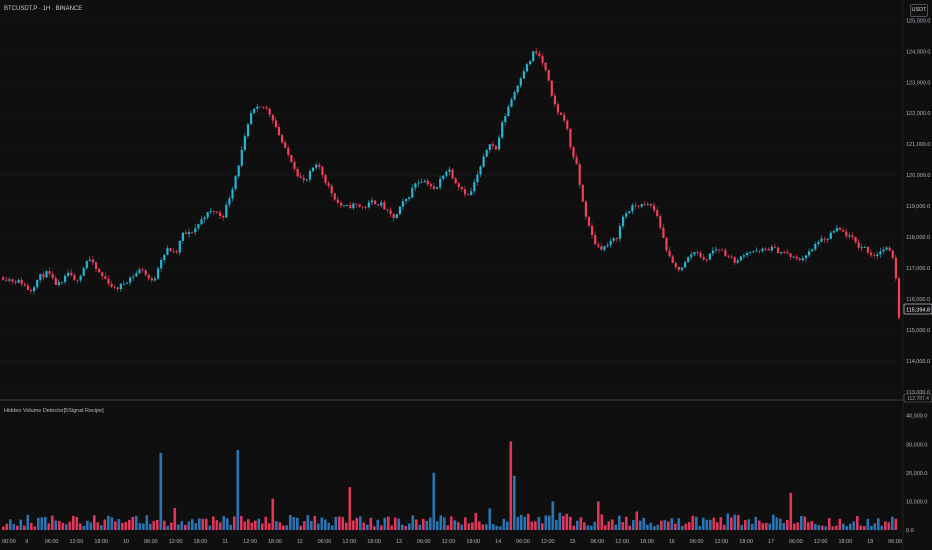 The height and width of the screenshot is (550, 932). Describe the element at coordinates (916, 474) in the screenshot. I see `volume-axis: 40,000.0 30,000.0 20,000.0 10,000.0 0.0` at that location.